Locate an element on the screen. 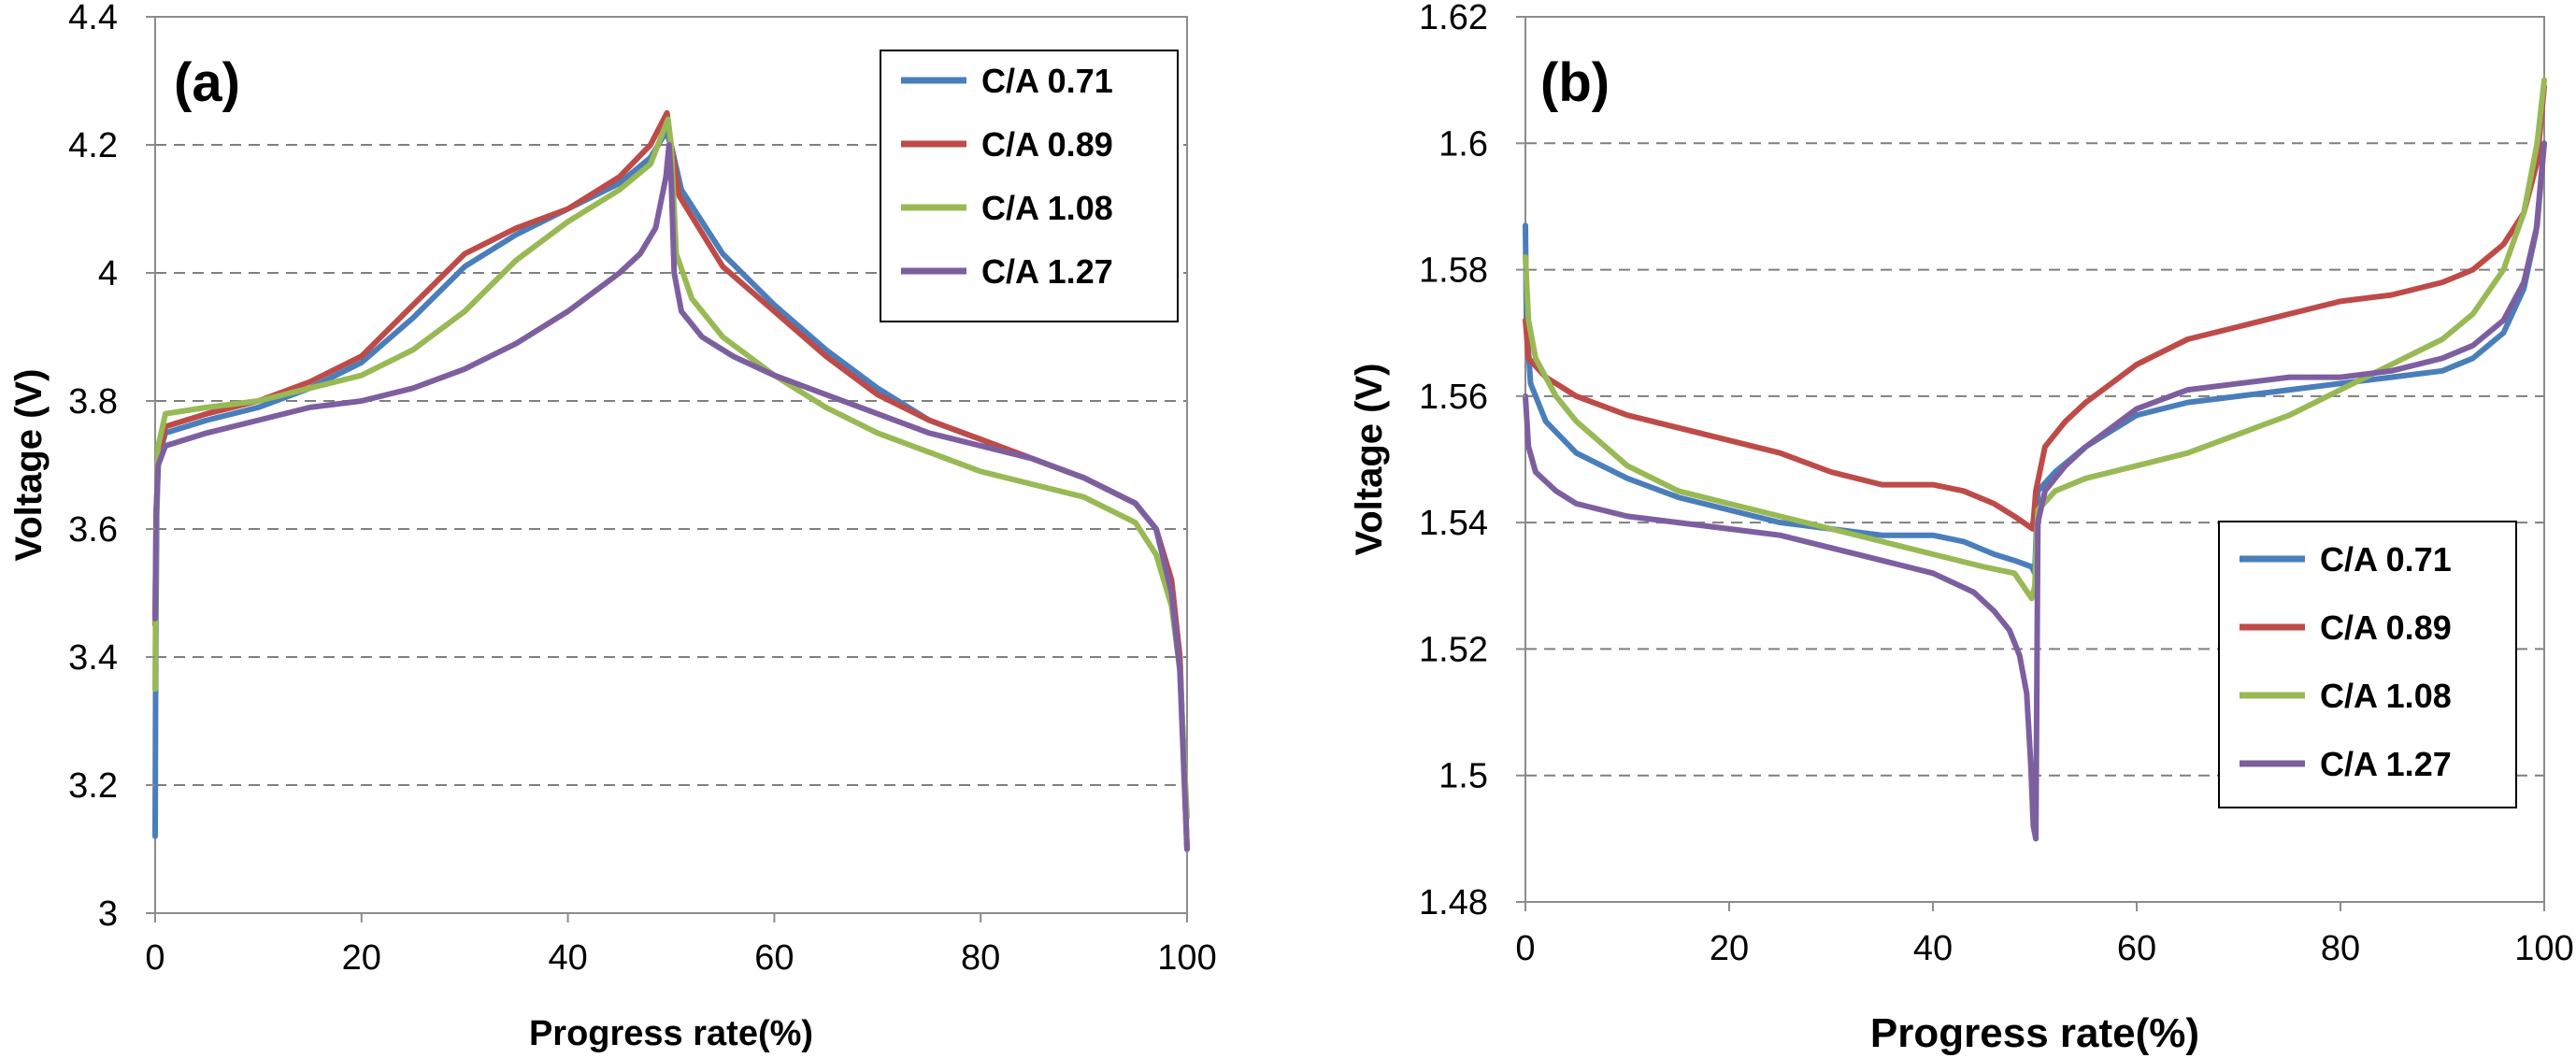 The height and width of the screenshot is (1058, 2576). y-tick-label: 3.8 is located at coordinates (93, 402).